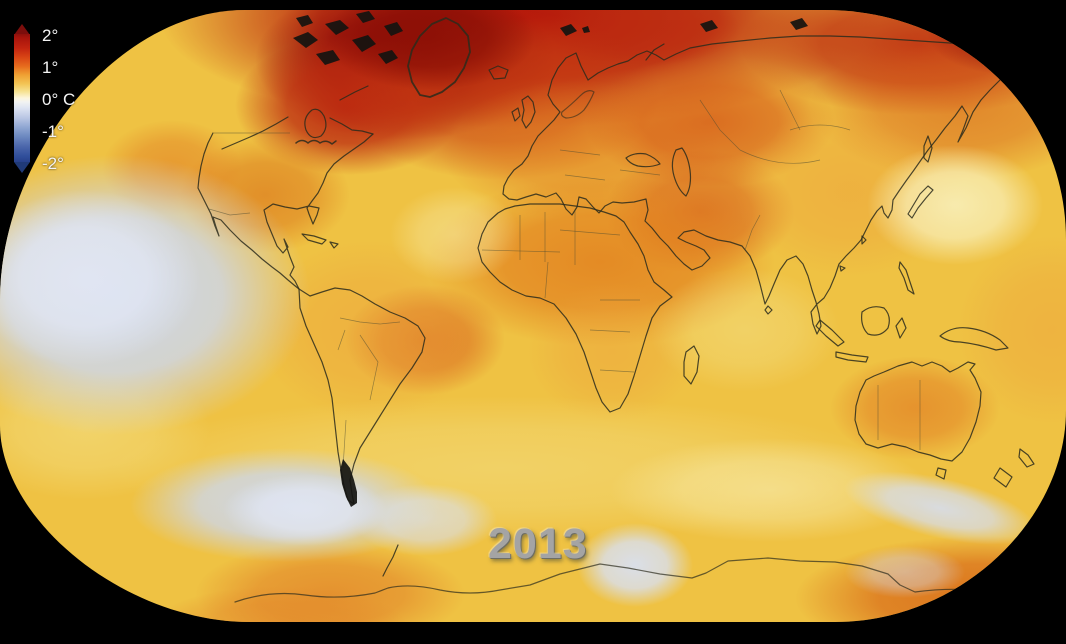 Image resolution: width=1066 pixels, height=644 pixels. What do you see at coordinates (22, 167) in the screenshot?
I see `colorbar-arrow-down-icon` at bounding box center [22, 167].